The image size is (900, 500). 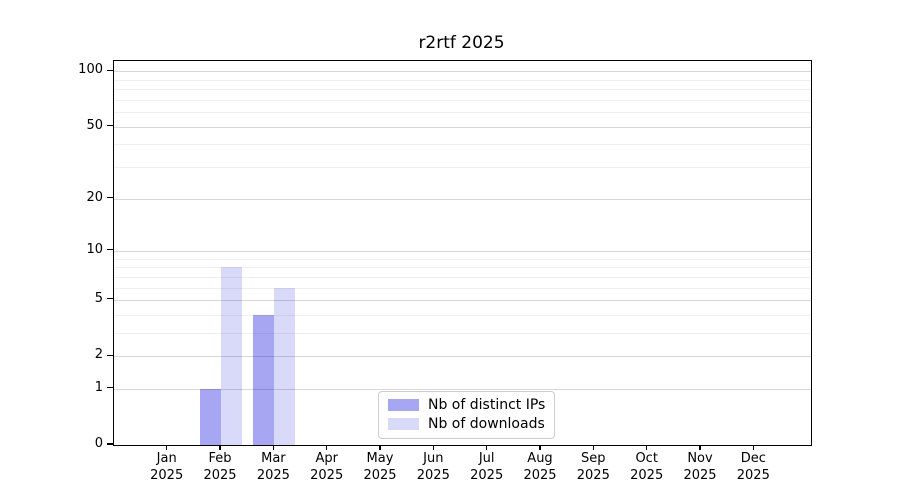 I want to click on y-tick-label: 20, so click(x=94, y=197).